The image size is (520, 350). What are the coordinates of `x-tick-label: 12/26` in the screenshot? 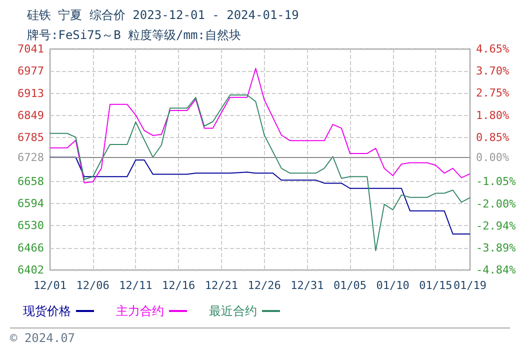 It's located at (264, 285).